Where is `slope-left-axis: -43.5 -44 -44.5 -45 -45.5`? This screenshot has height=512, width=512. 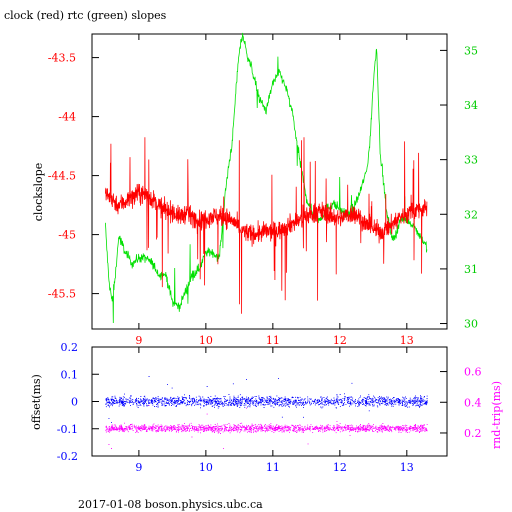
slope-left-axis: -43.5 -44 -44.5 -45 -45.5 is located at coordinates (73, 176).